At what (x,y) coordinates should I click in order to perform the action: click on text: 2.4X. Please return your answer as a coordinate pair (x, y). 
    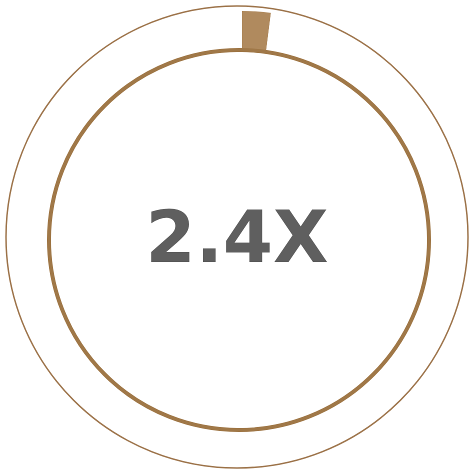
    Looking at the image, I should click on (237, 237).